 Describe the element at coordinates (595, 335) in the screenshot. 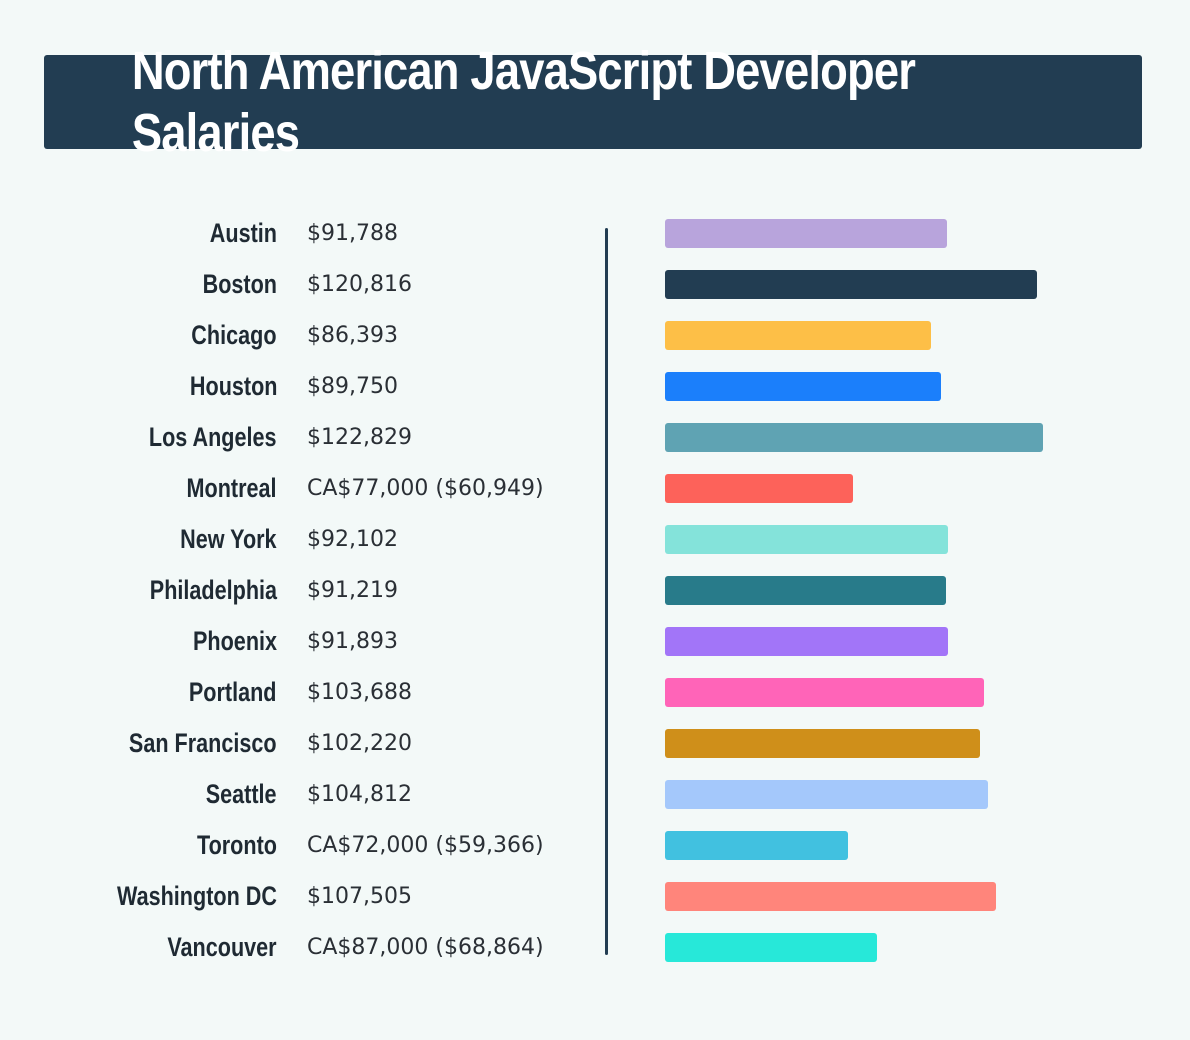

I see `bar-row: Chicago $86,393` at that location.